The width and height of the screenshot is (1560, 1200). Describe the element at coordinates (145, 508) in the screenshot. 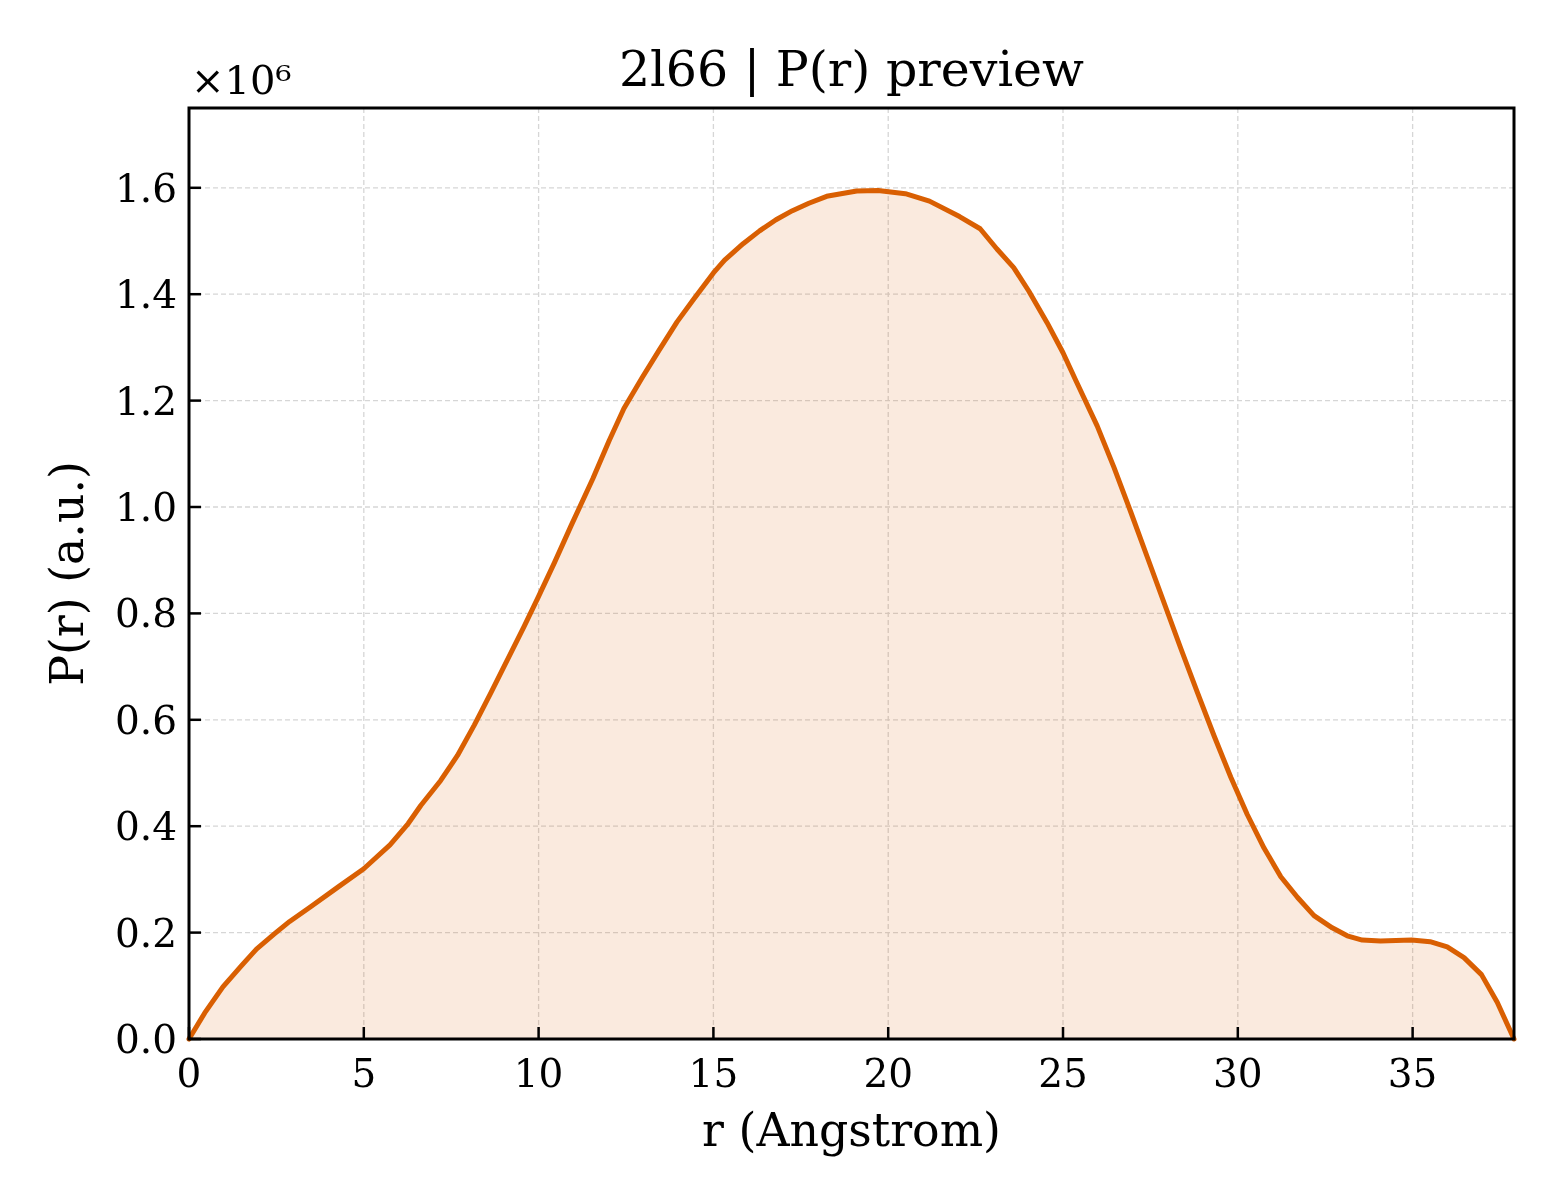

I see `y-tick-label: 1.0` at that location.